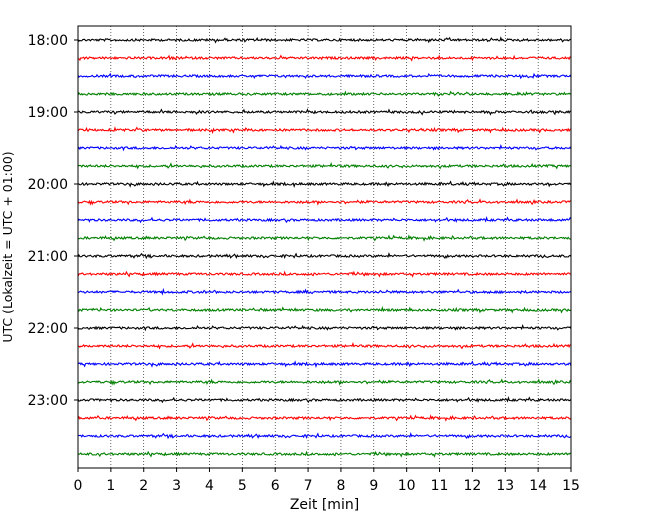 This screenshot has width=650, height=520. Describe the element at coordinates (275, 486) in the screenshot. I see `x-tick-label-6: 6` at that location.